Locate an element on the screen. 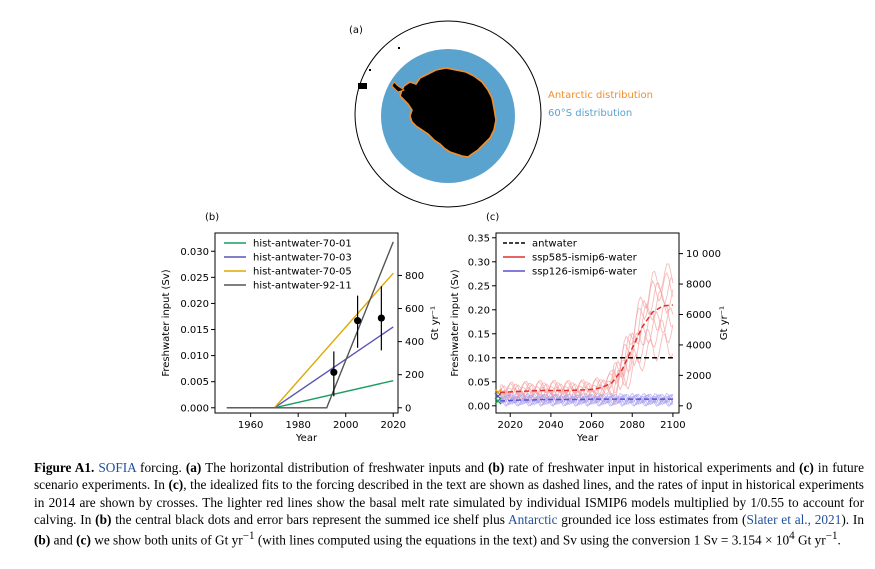 The height and width of the screenshot is (569, 875). caption-text: and is located at coordinates (63, 540).